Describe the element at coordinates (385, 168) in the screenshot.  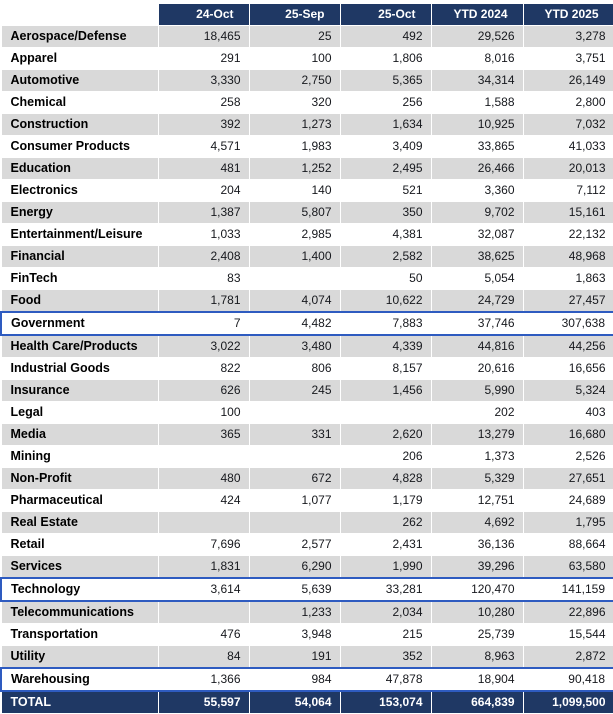
I see `cell-value: 2,495` at that location.